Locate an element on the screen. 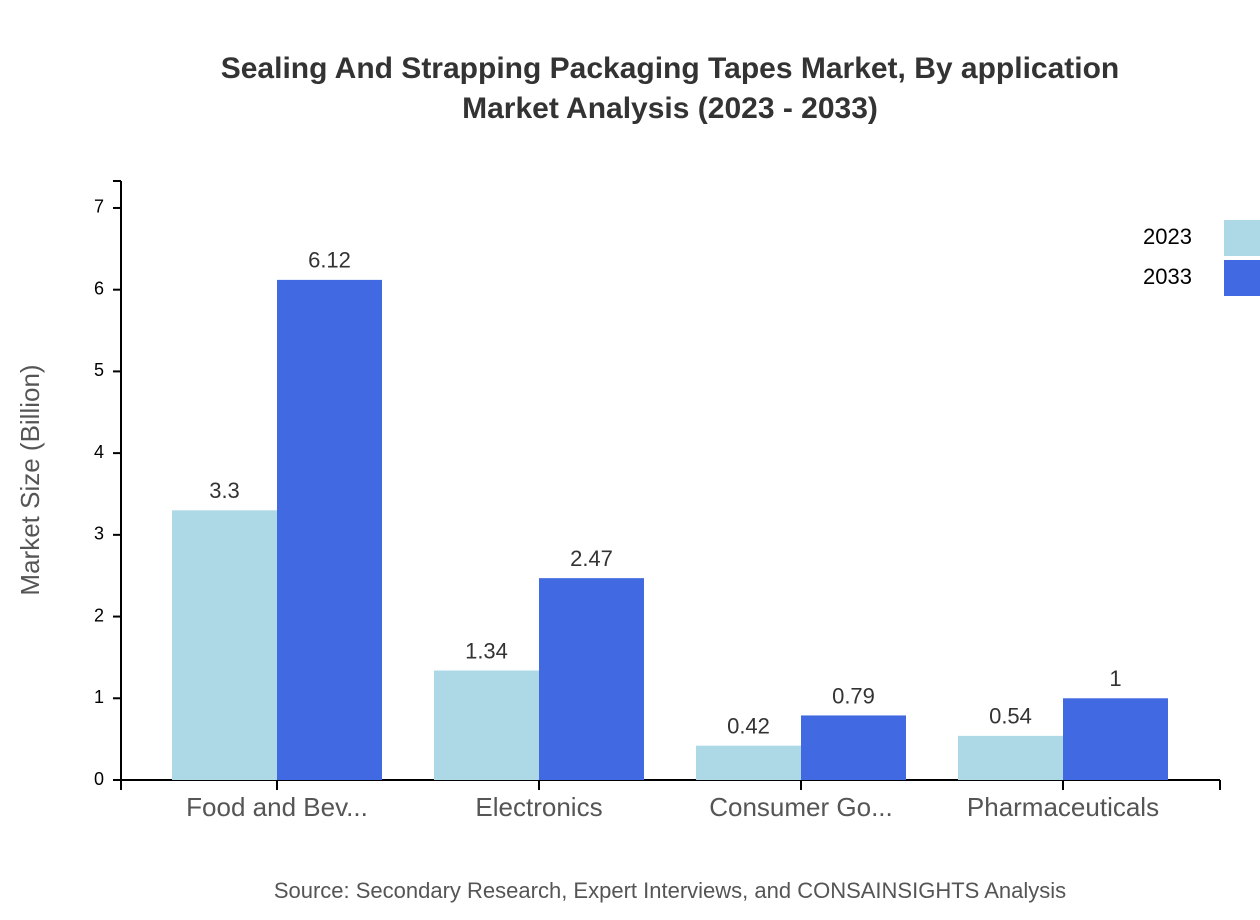 The width and height of the screenshot is (1260, 920). y-tick-label: 5 is located at coordinates (99, 370).